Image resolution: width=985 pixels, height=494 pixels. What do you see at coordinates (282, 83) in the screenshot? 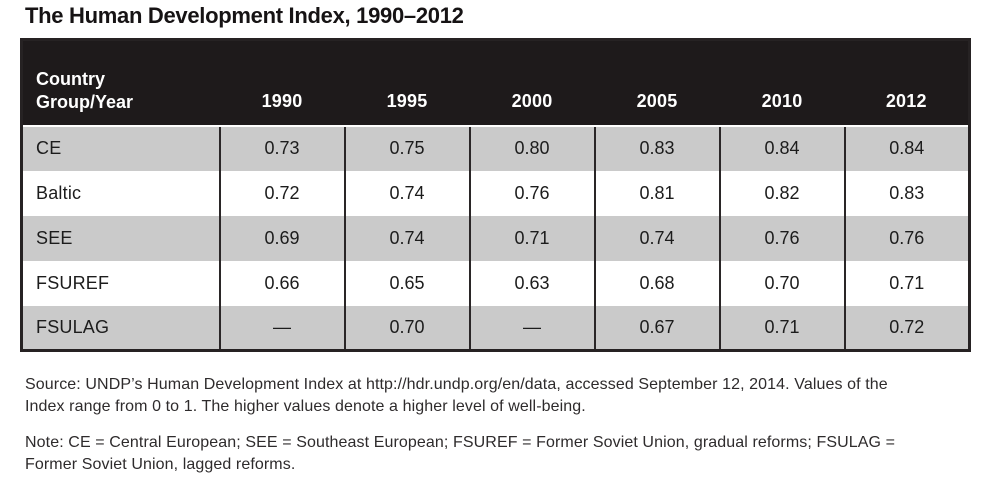
I see `header-year-1990: 1990` at bounding box center [282, 83].